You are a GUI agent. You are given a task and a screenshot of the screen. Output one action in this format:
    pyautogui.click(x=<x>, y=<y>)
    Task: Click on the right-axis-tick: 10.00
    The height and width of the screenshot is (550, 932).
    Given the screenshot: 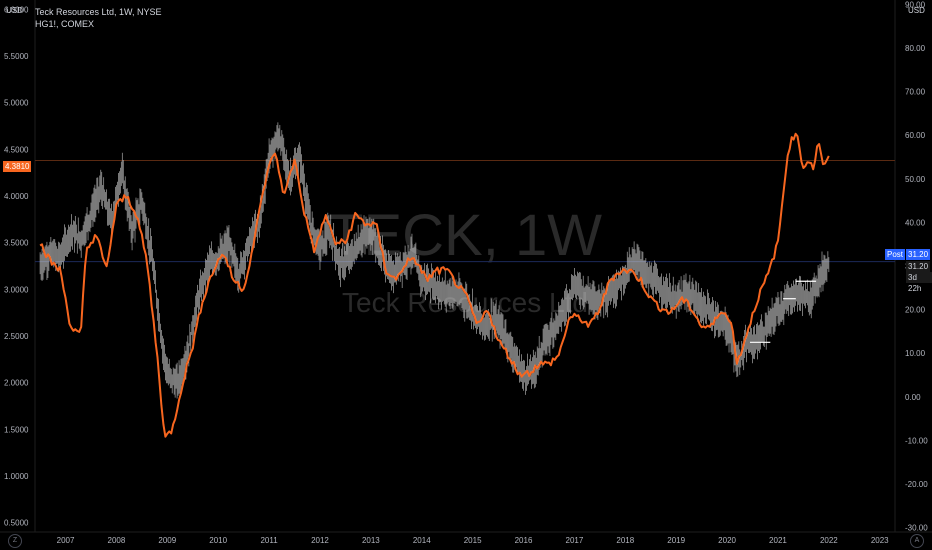 What is the action you would take?
    pyautogui.click(x=915, y=353)
    